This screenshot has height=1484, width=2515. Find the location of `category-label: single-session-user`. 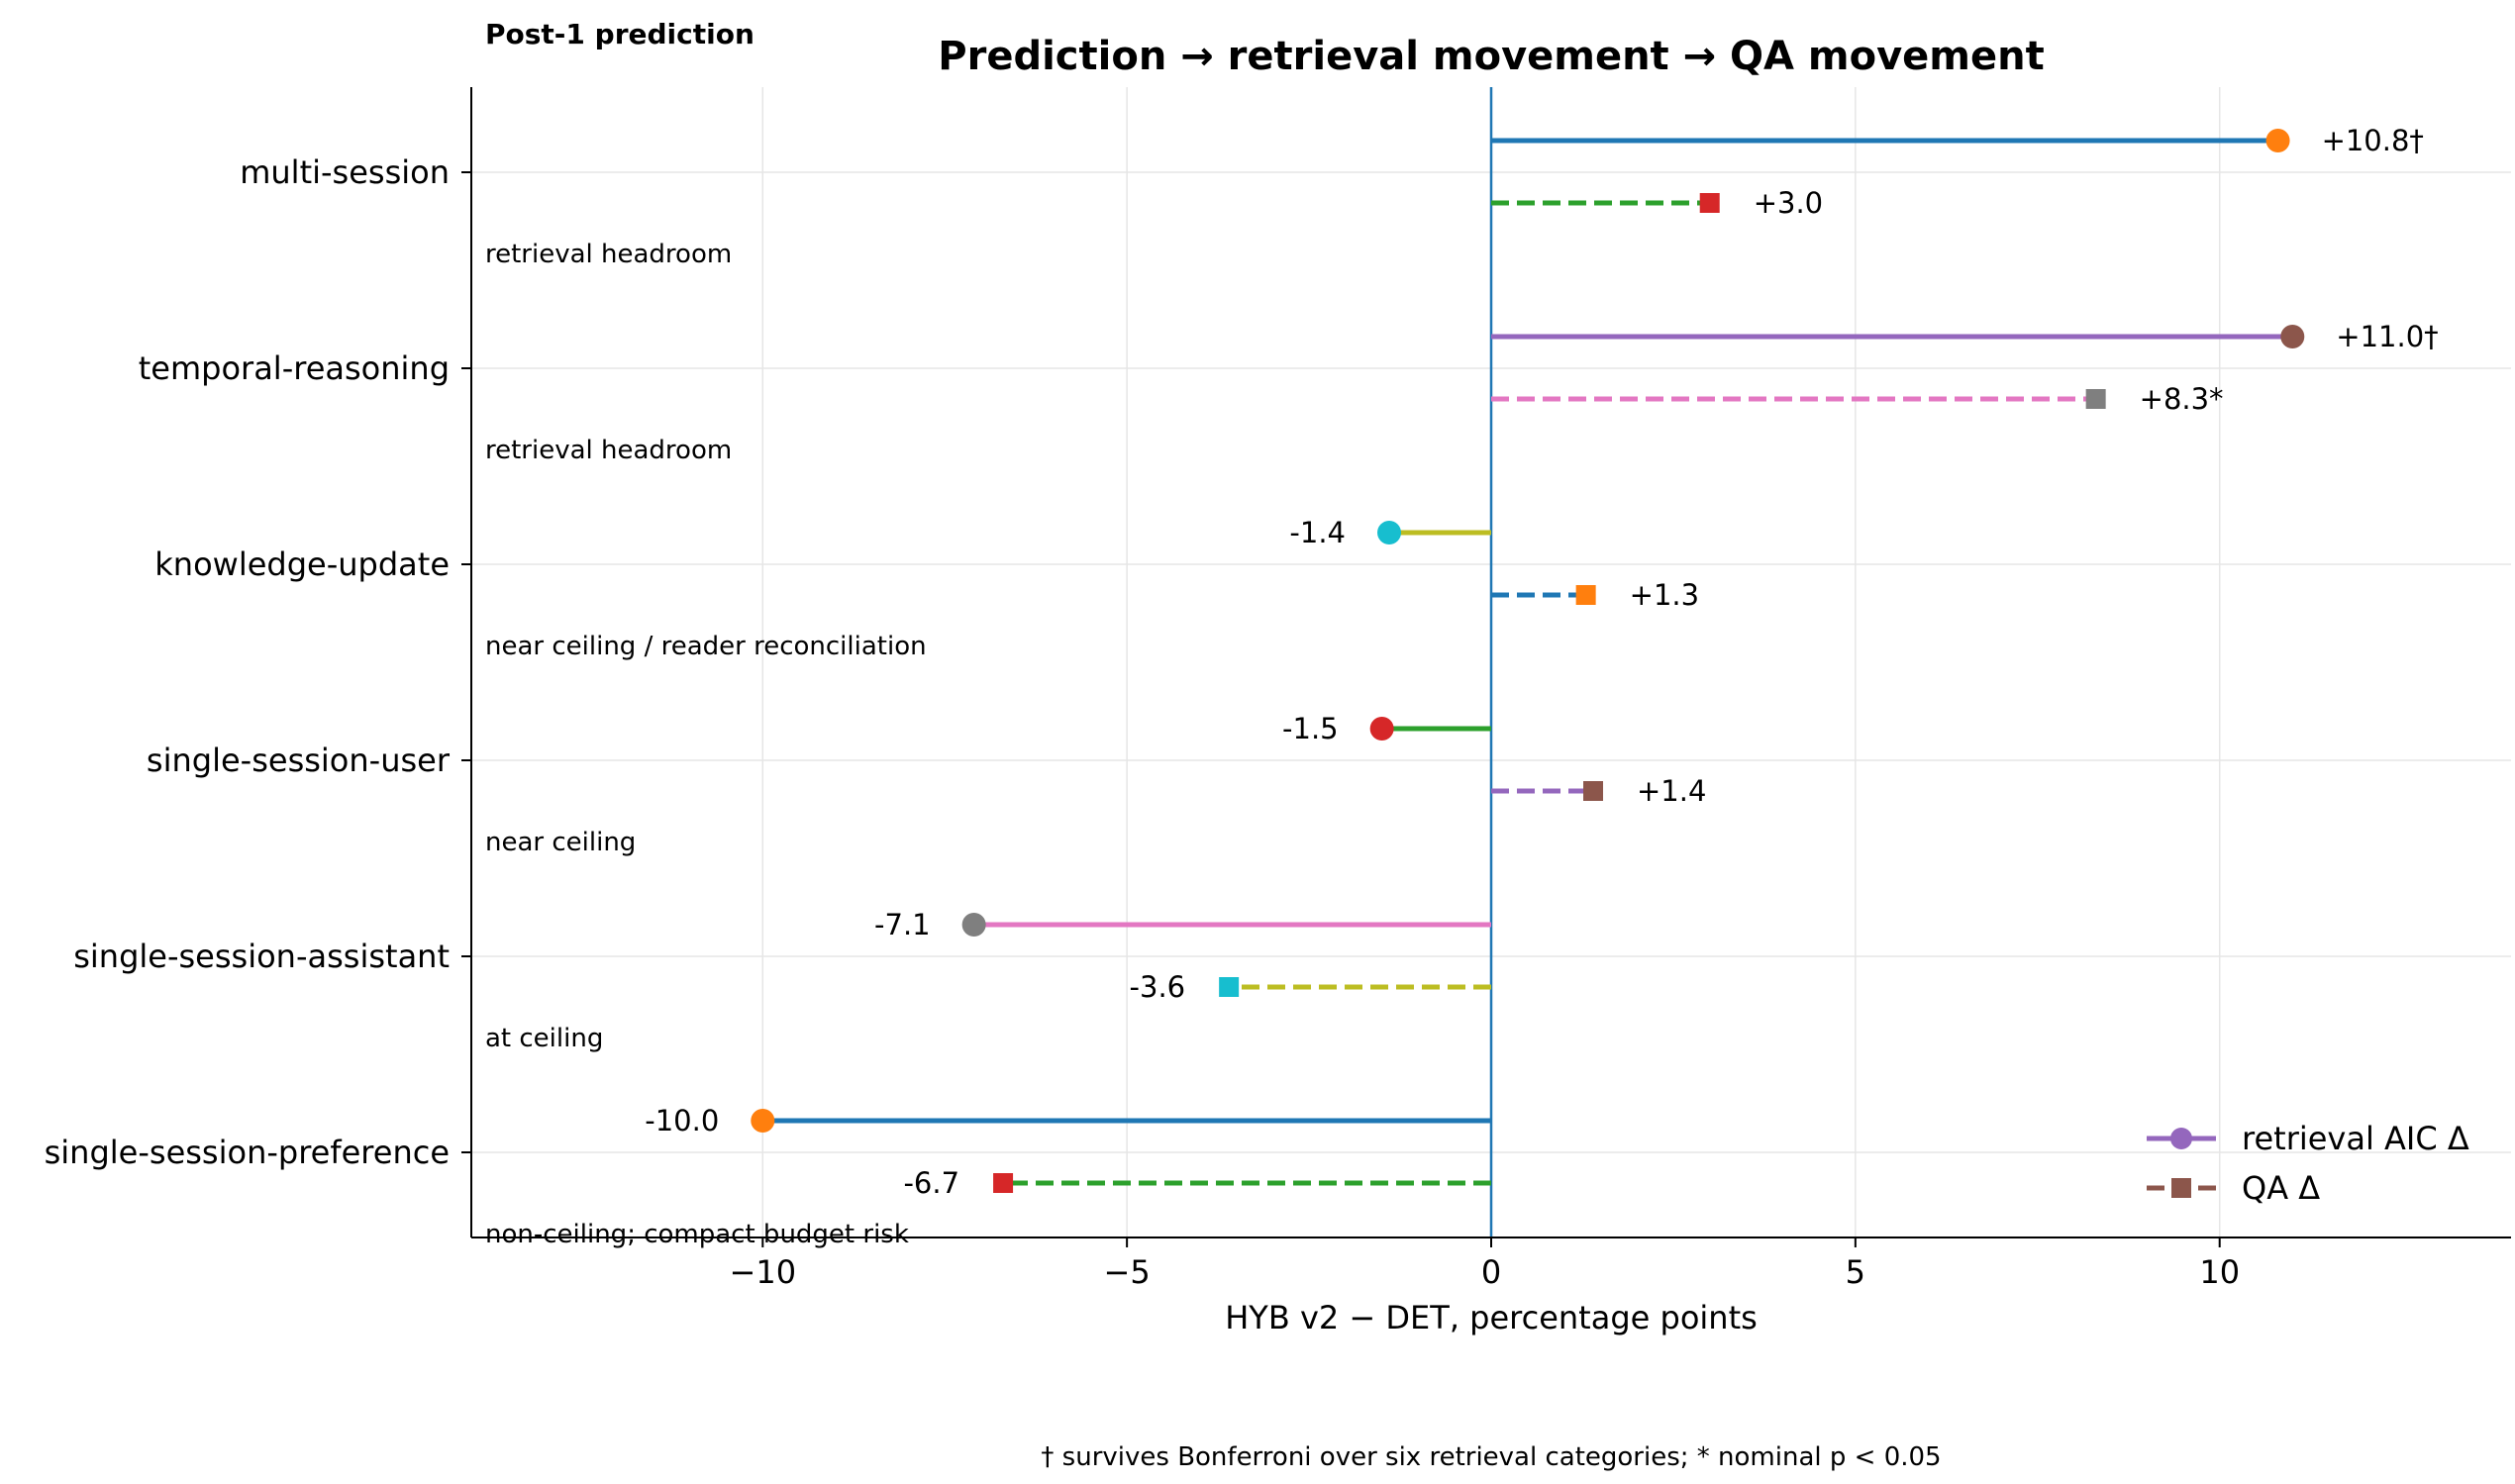

category-label: single-session-user is located at coordinates (299, 760).